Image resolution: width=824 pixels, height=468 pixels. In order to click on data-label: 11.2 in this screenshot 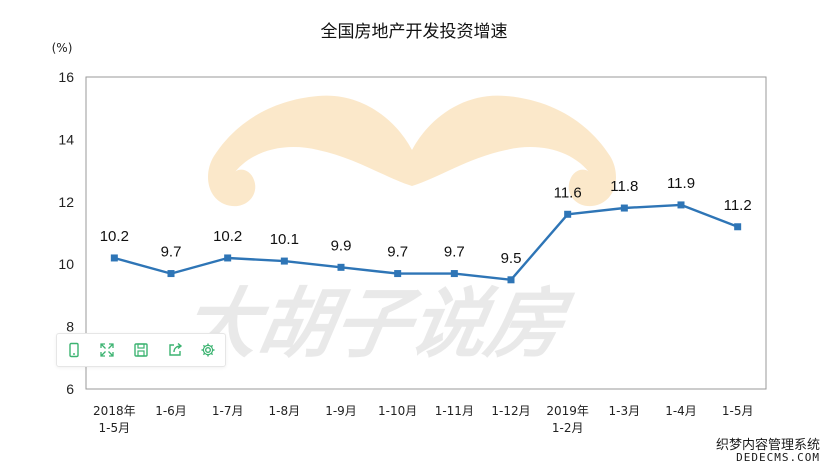, I will do `click(738, 205)`.